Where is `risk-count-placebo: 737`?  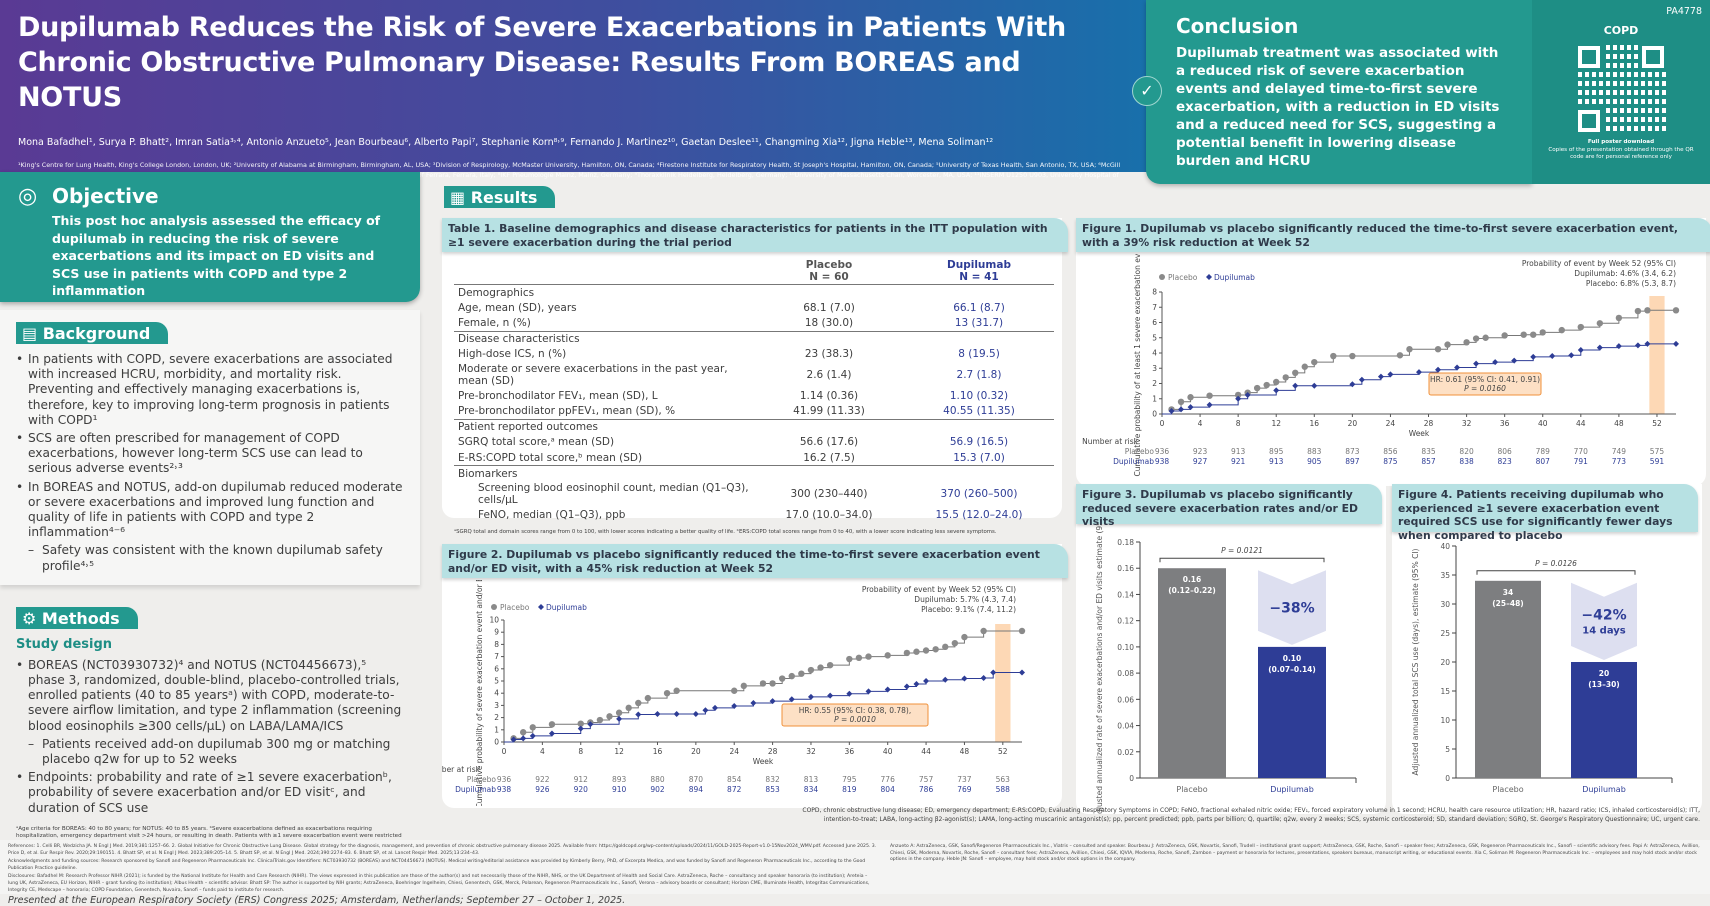 risk-count-placebo: 737 is located at coordinates (964, 779).